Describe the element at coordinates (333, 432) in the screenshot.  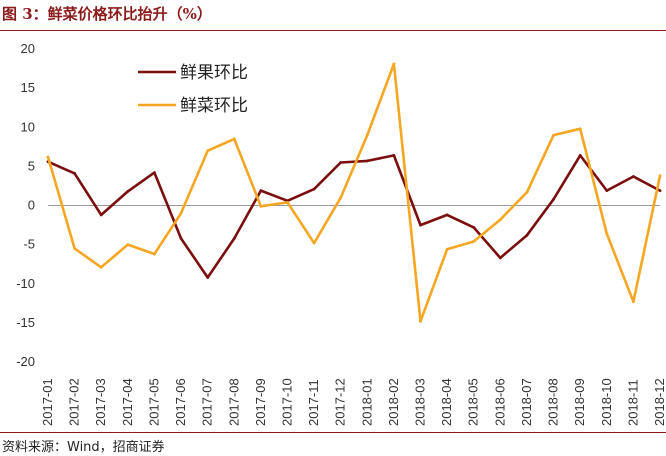
I see `footer-divider` at that location.